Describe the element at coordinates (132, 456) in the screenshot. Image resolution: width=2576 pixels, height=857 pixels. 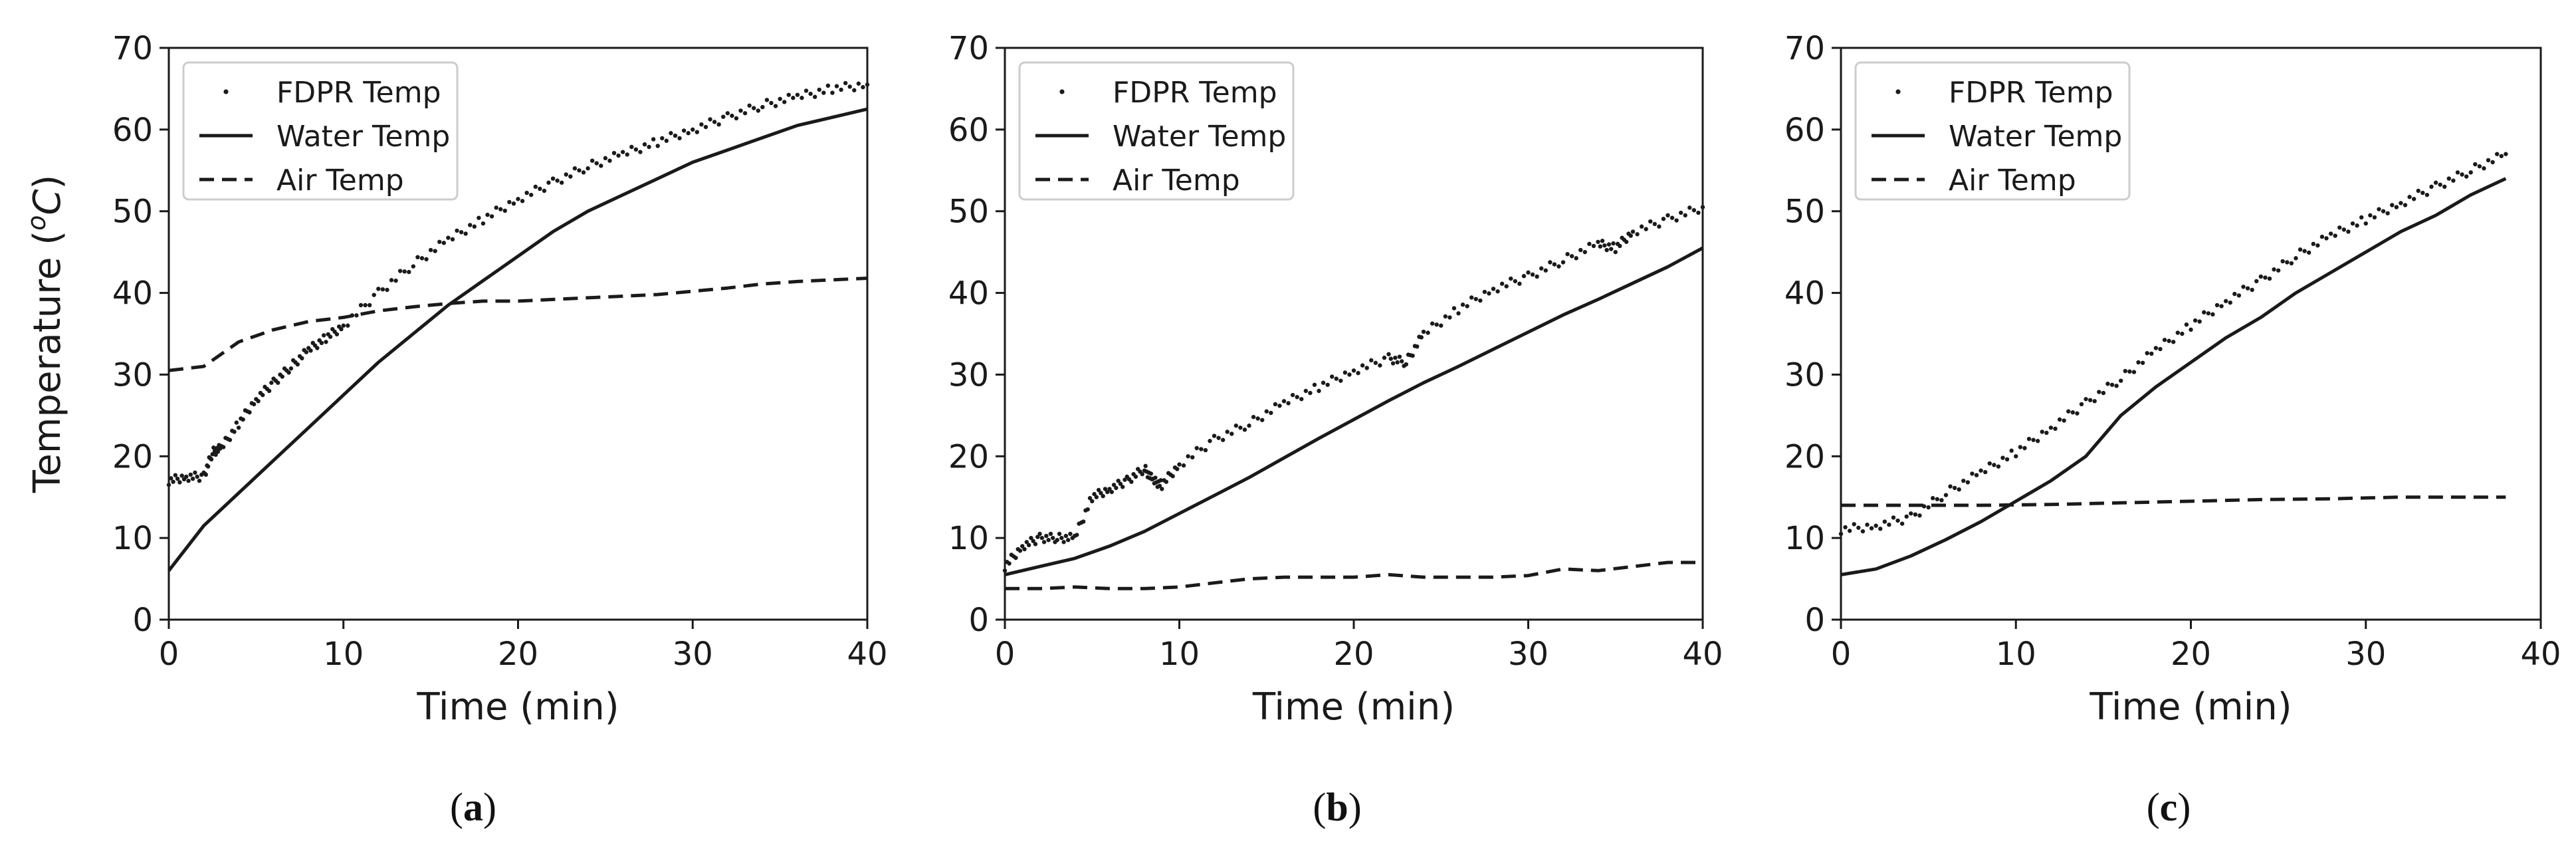
I see `y-tick-label: 20` at that location.